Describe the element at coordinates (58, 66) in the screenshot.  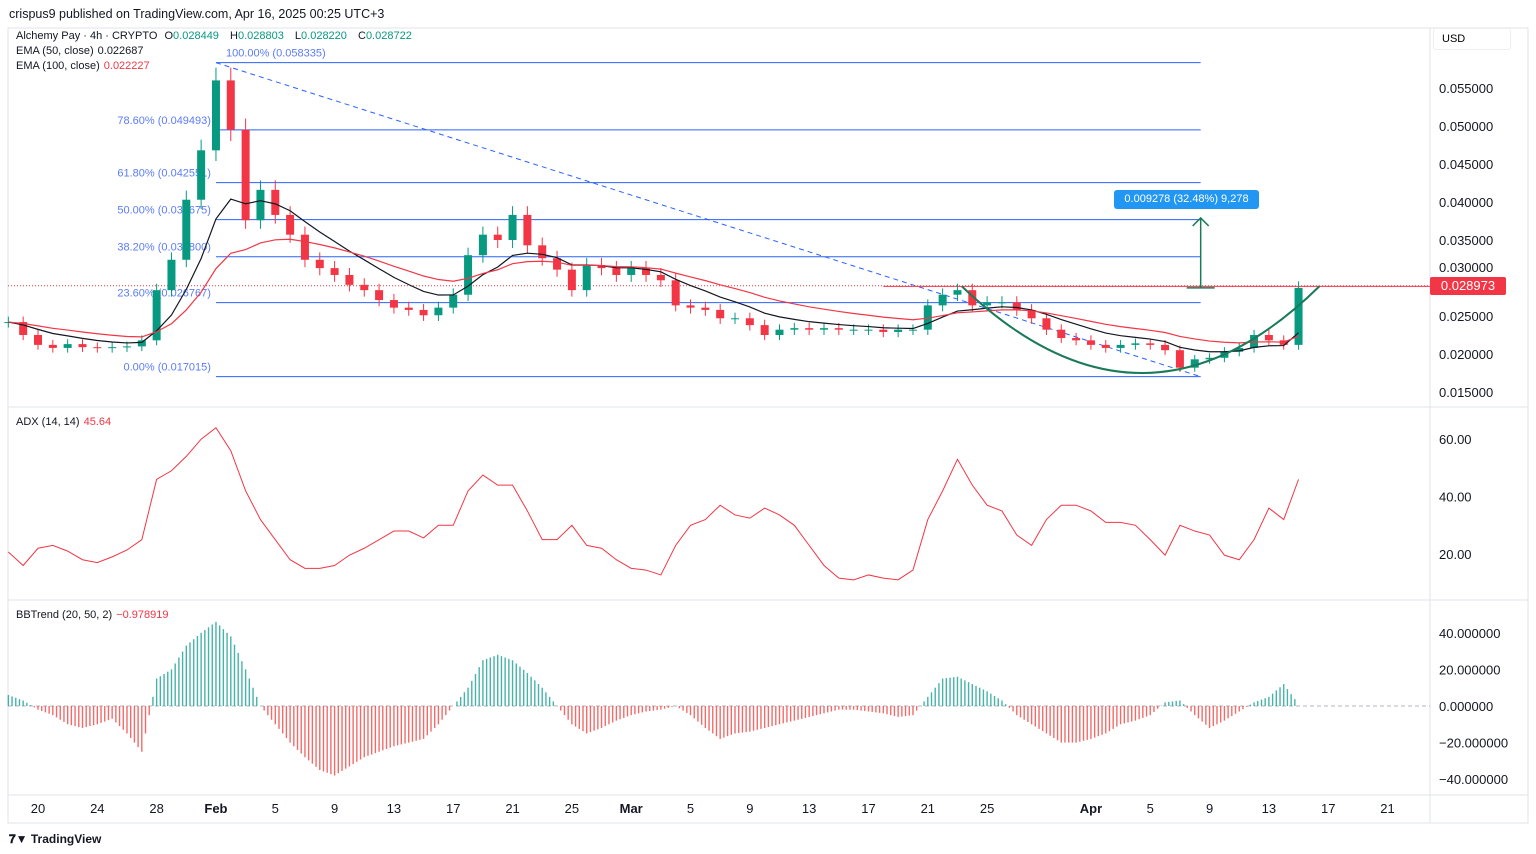
I see `ema100-label: EMA (100, close)` at that location.